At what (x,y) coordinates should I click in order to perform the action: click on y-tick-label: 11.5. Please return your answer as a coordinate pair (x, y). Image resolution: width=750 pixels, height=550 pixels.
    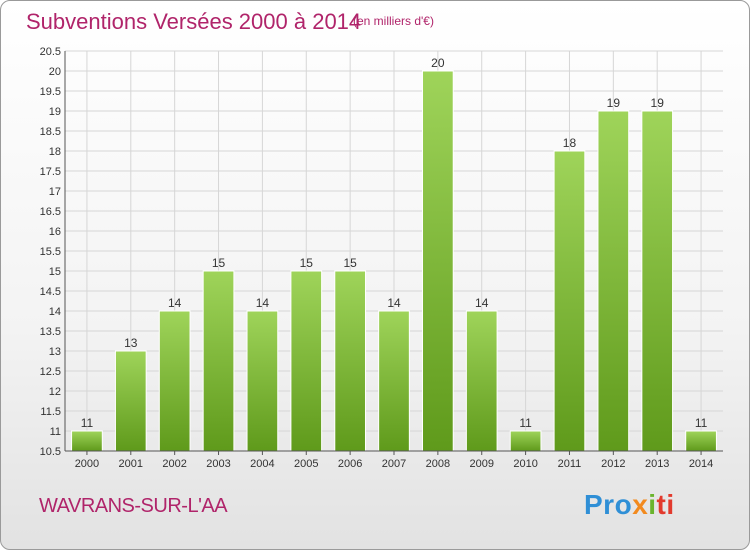
    Looking at the image, I should click on (50, 412).